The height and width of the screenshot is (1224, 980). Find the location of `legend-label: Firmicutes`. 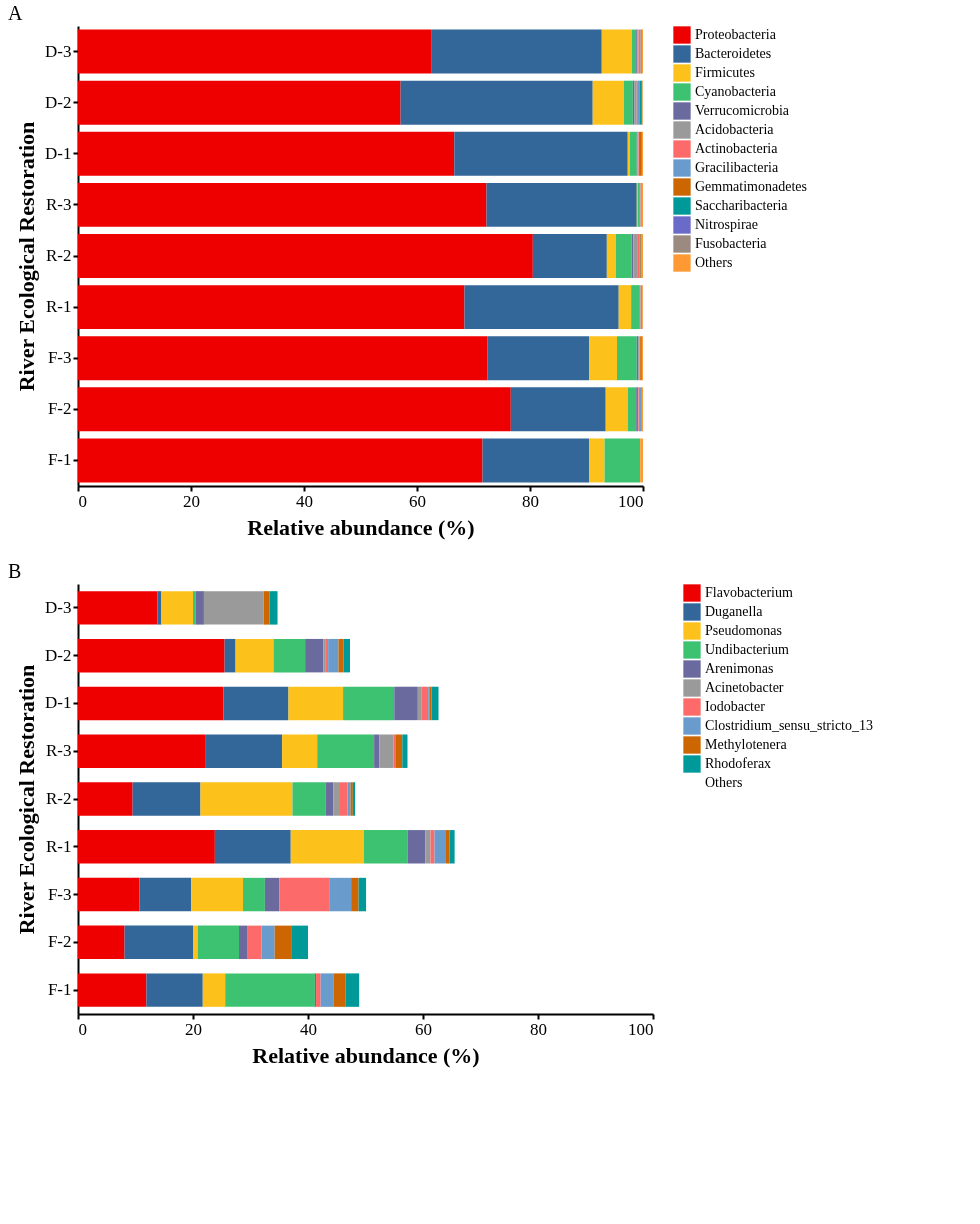

legend-label: Firmicutes is located at coordinates (725, 72).